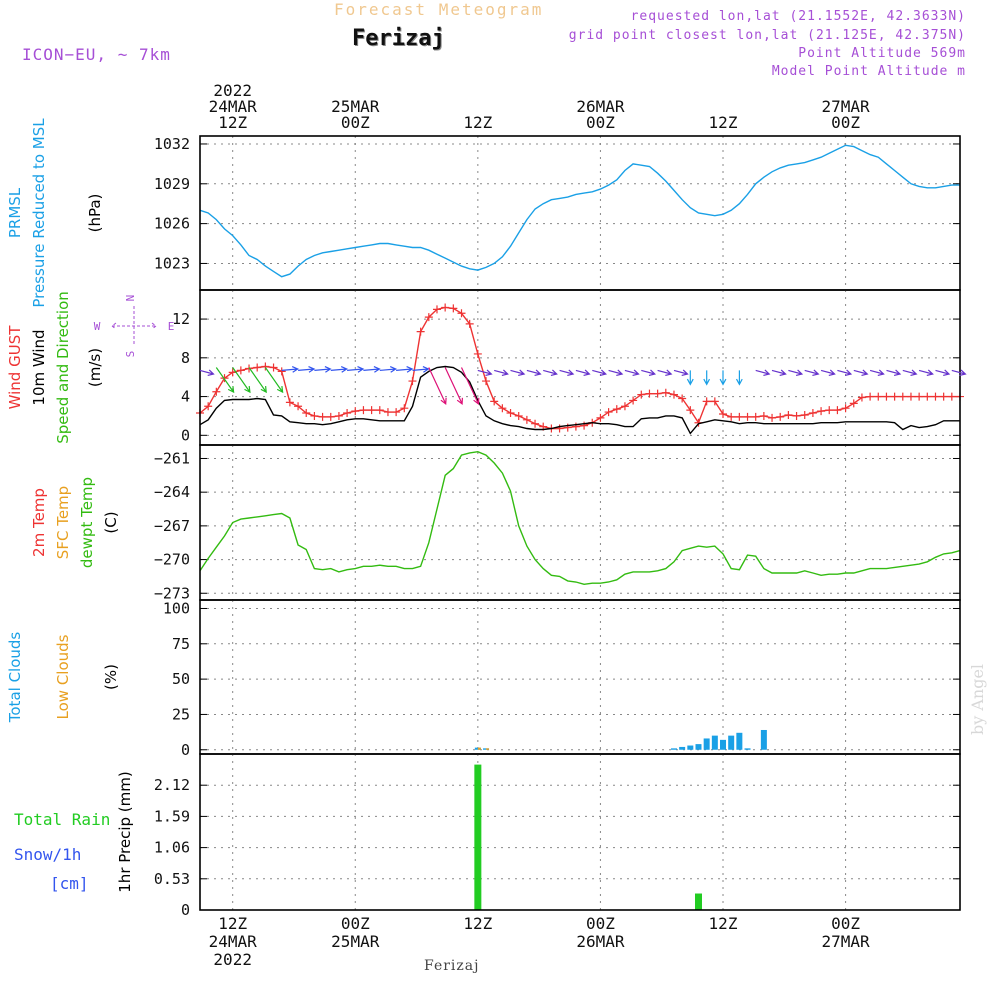  I want to click on location-title: Ferizaj, so click(398, 38).